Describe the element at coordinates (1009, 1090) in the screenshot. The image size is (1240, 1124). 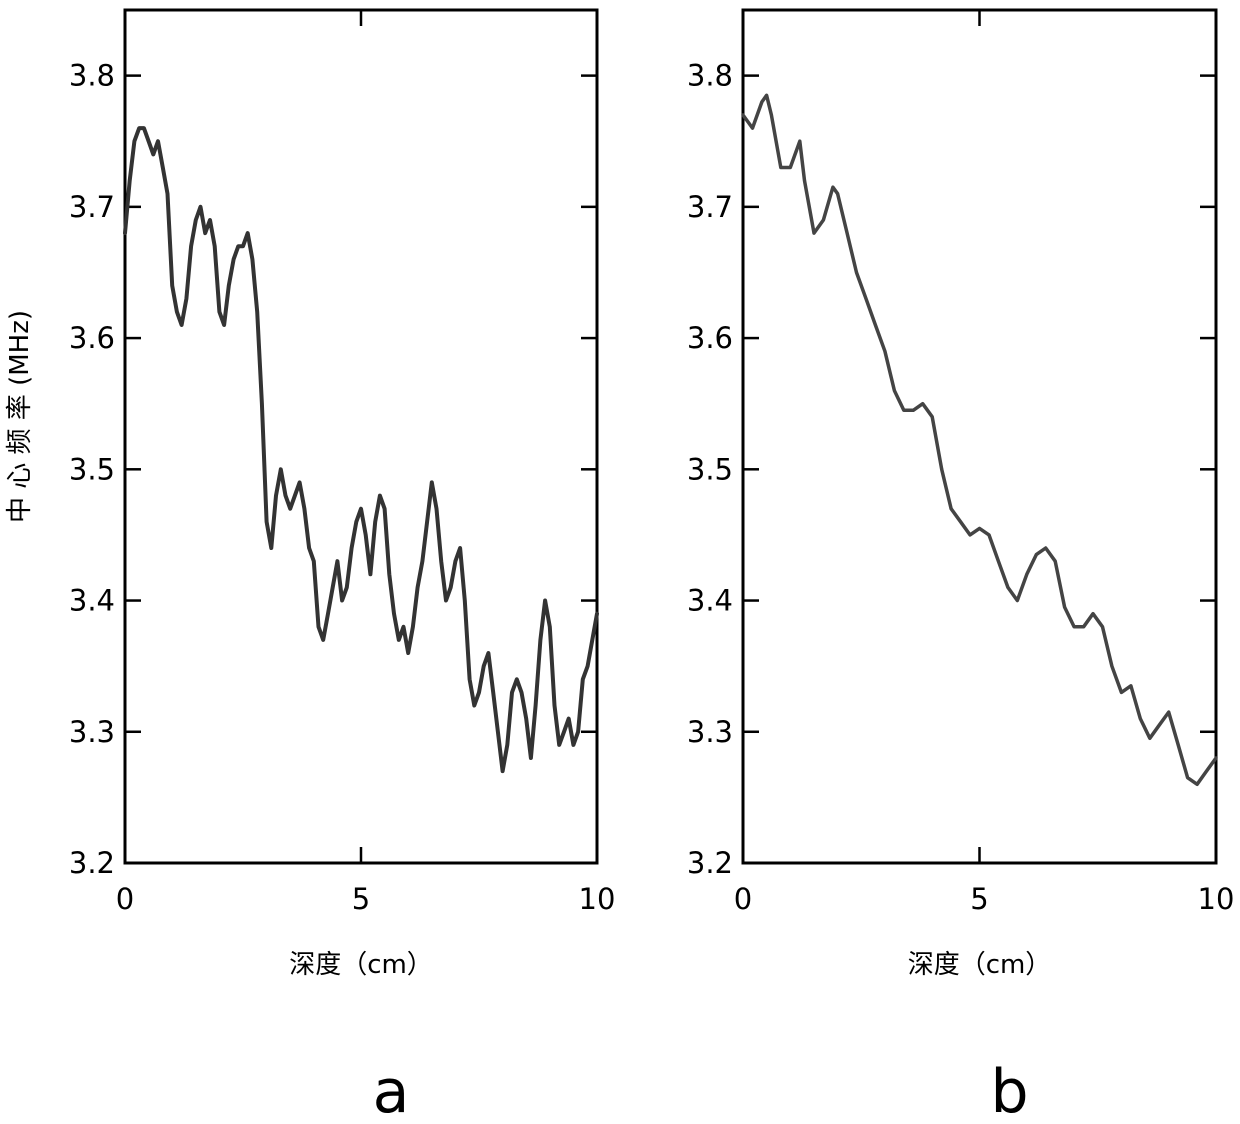
I see `panel-label: b` at that location.